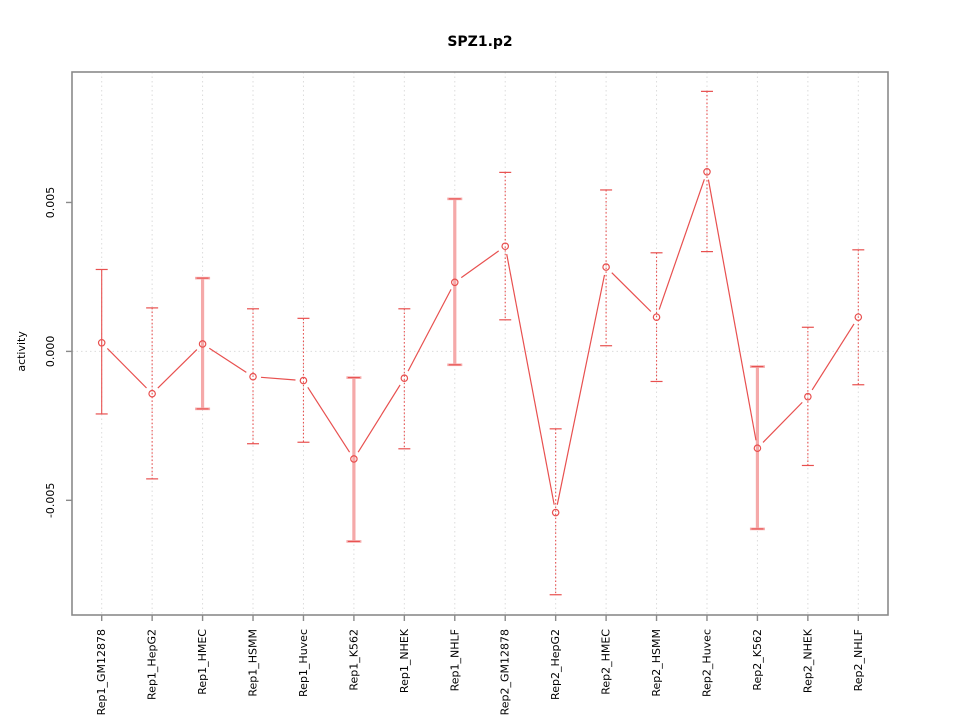 The image size is (960, 720). What do you see at coordinates (706, 663) in the screenshot?
I see `x-tick-label: Rep2_Huvec` at bounding box center [706, 663].